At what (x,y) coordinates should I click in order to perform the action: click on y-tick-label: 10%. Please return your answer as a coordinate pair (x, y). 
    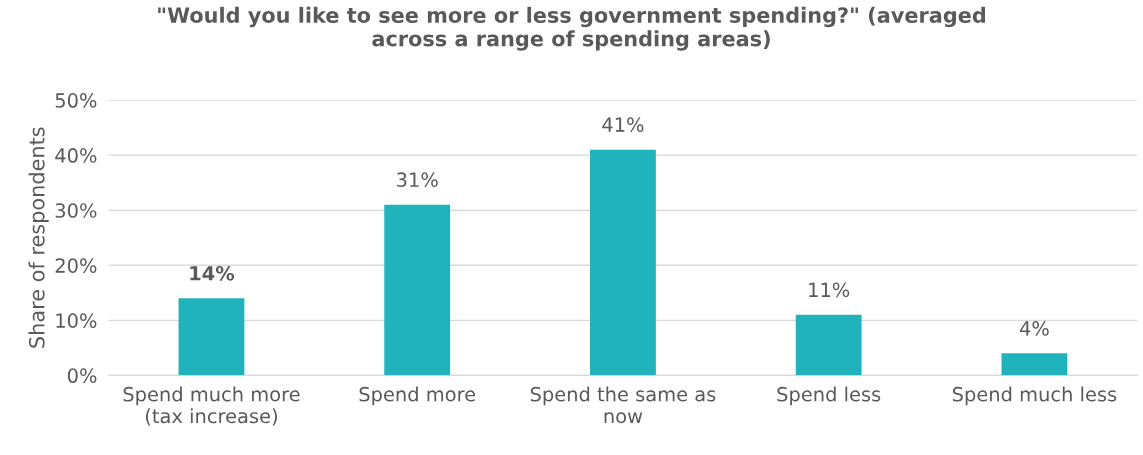
    Looking at the image, I should click on (76, 320).